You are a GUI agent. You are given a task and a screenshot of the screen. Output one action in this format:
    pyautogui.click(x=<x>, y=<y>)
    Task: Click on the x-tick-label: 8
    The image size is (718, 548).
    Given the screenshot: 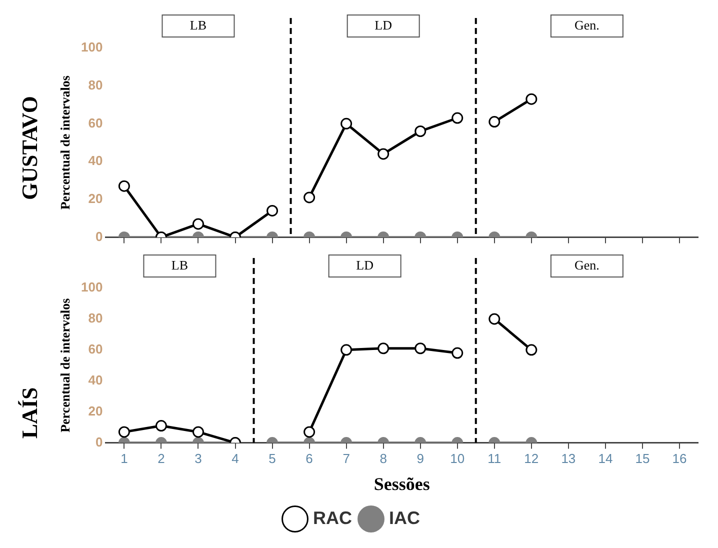 What is the action you would take?
    pyautogui.click(x=383, y=458)
    